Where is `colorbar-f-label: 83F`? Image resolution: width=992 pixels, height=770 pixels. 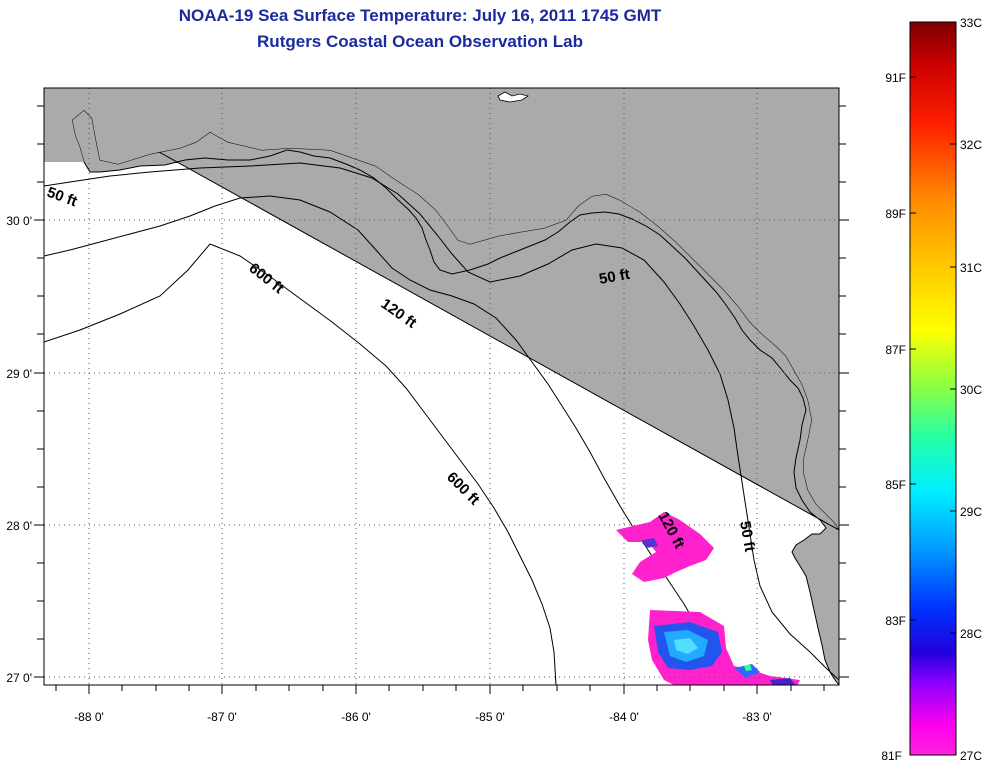
colorbar-f-label: 83F is located at coordinates (895, 621).